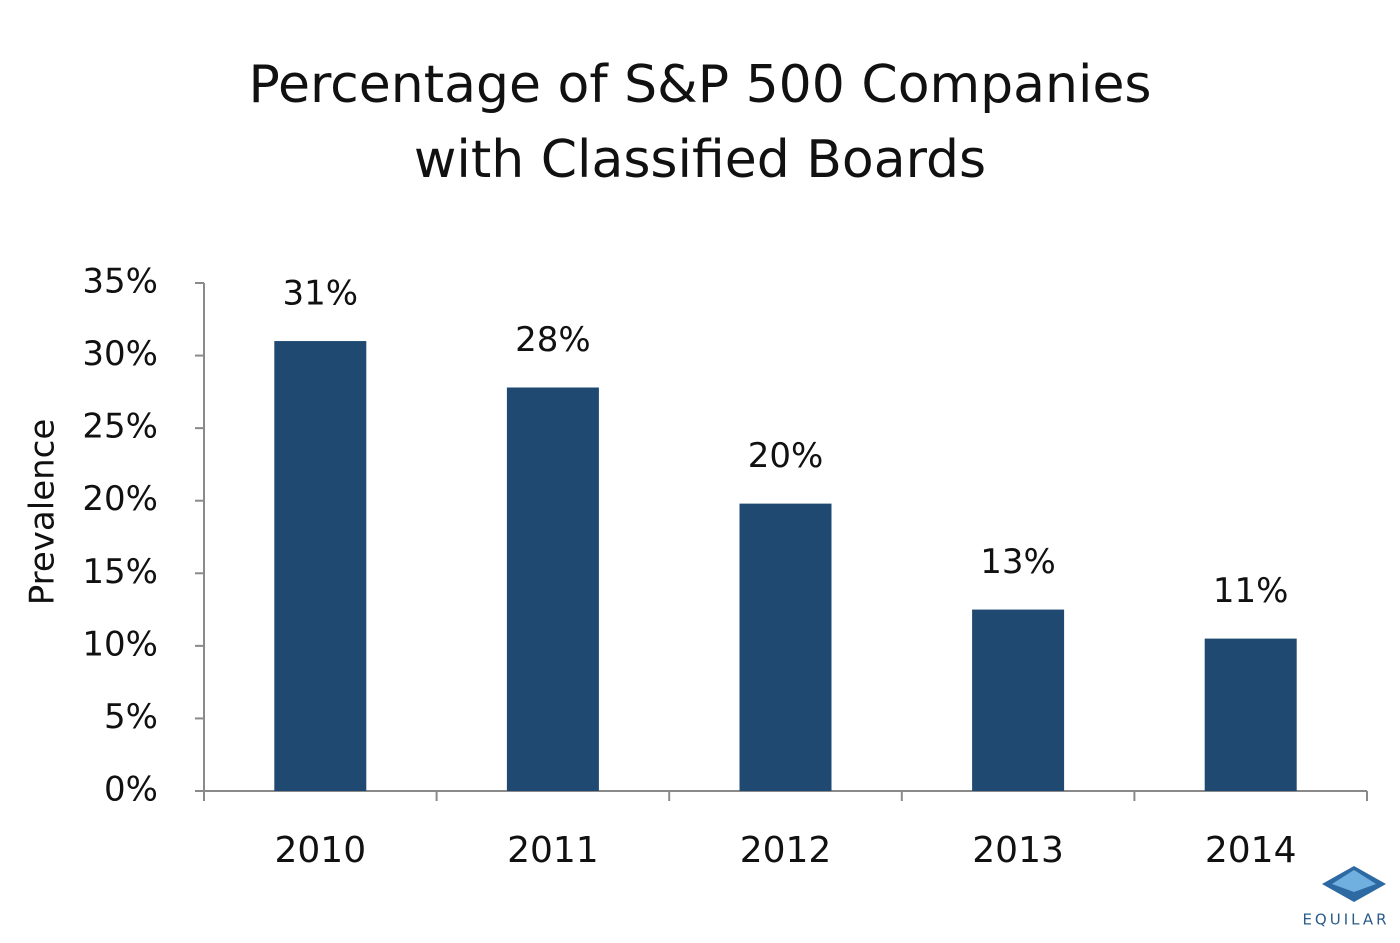 The height and width of the screenshot is (943, 1400). I want to click on logo-mark, so click(1354, 881).